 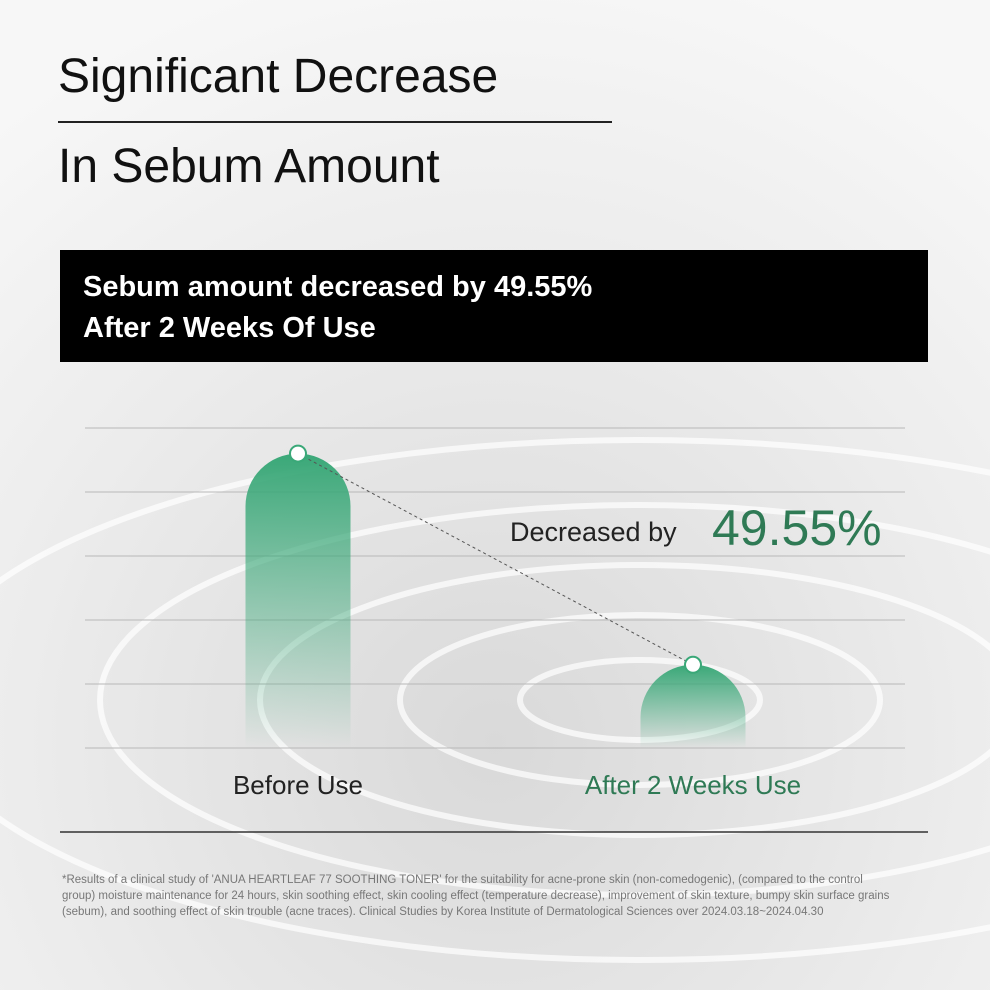 I want to click on connector, so click(x=495, y=559).